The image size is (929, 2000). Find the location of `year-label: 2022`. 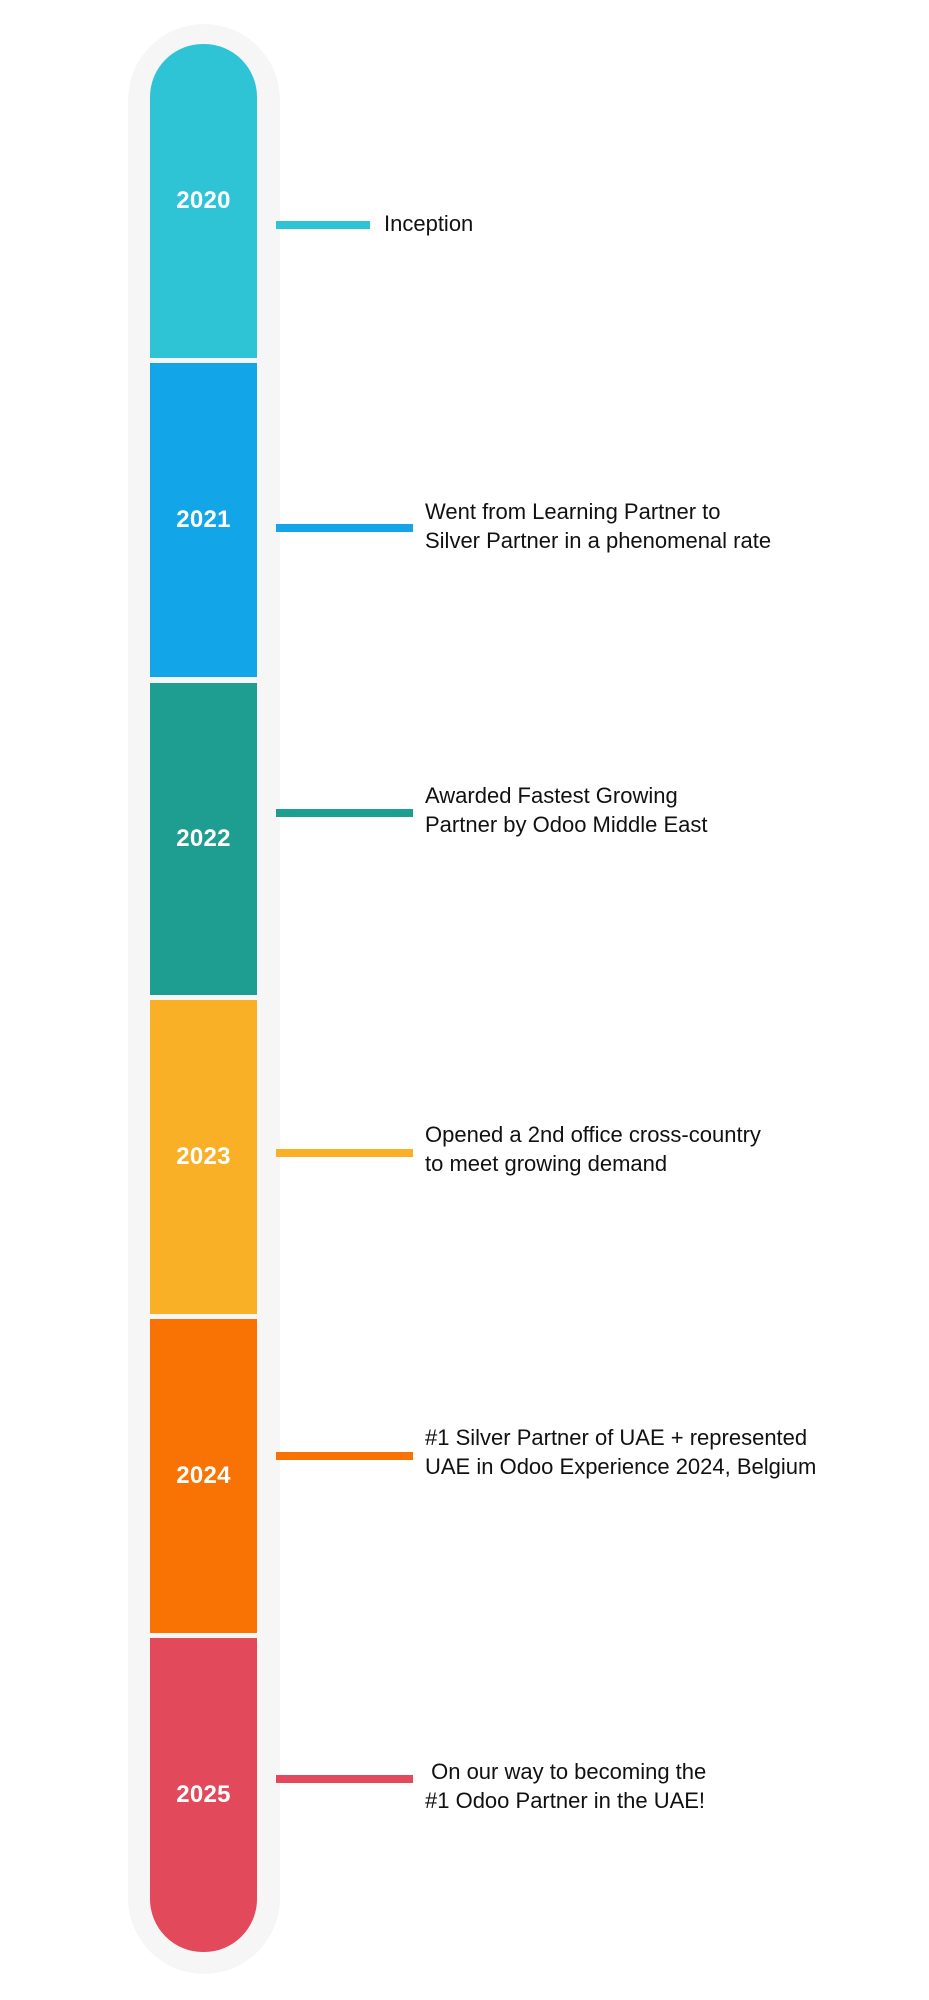

year-label: 2022 is located at coordinates (203, 838).